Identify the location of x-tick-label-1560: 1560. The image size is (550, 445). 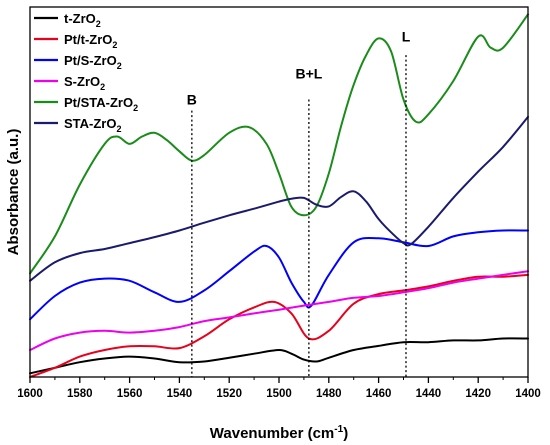
(130, 394).